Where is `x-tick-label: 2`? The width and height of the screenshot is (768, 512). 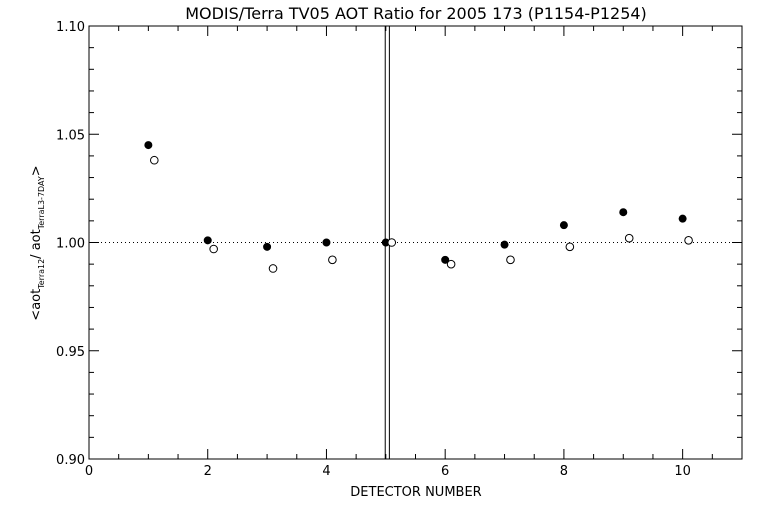 x-tick-label: 2 is located at coordinates (208, 471).